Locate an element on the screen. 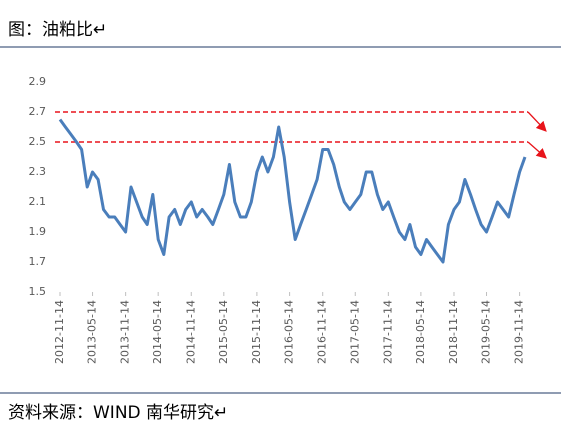 The width and height of the screenshot is (561, 448). x-tick-label: 2015-05-14 is located at coordinates (223, 332).